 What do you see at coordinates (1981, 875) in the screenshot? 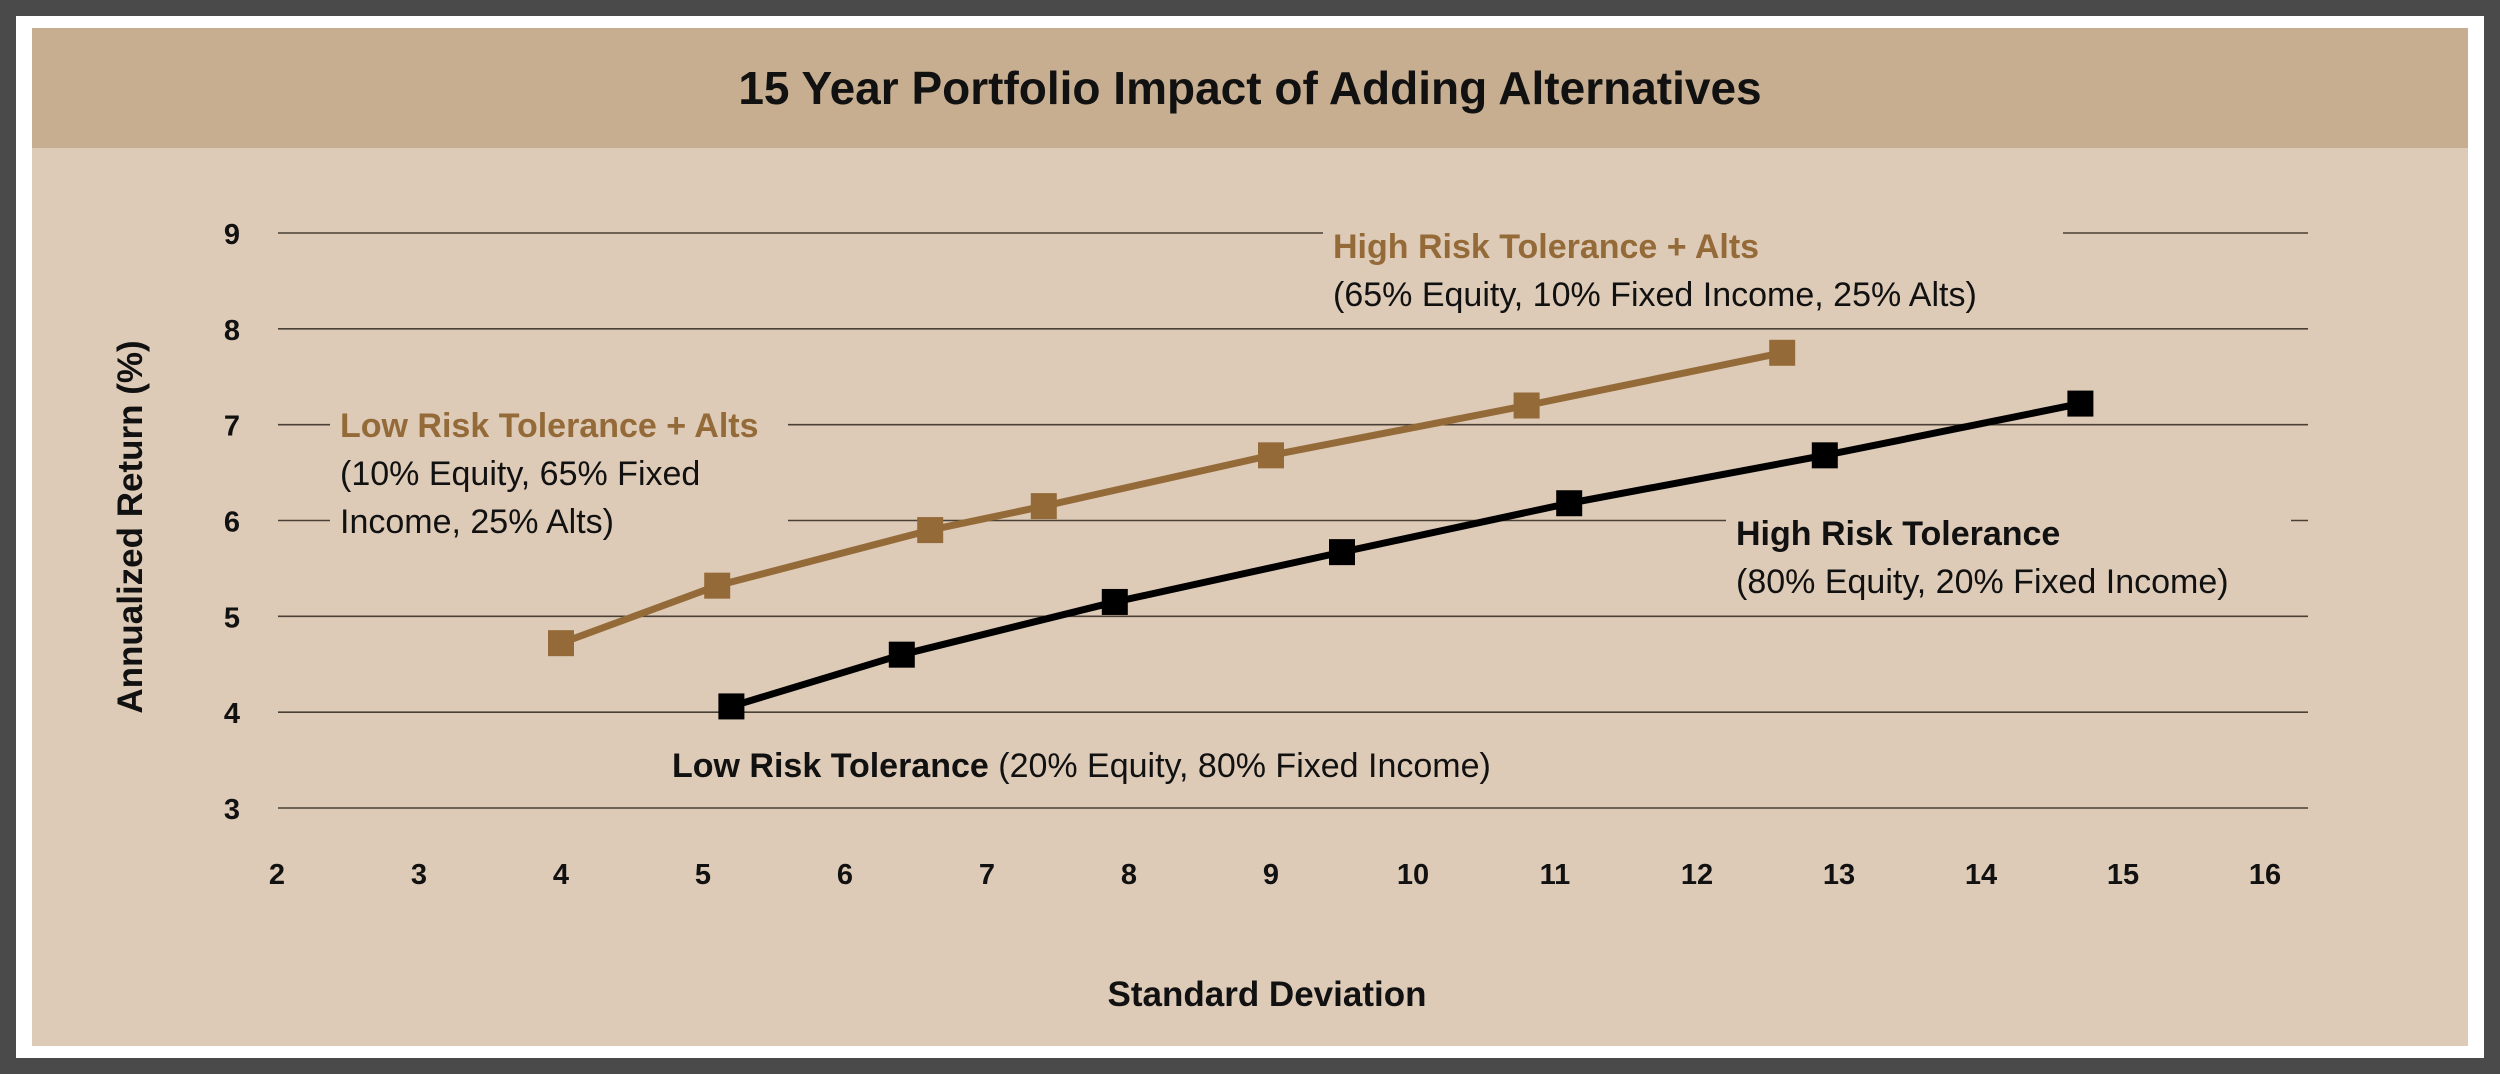
I see `x-tick-label: 14` at bounding box center [1981, 875].